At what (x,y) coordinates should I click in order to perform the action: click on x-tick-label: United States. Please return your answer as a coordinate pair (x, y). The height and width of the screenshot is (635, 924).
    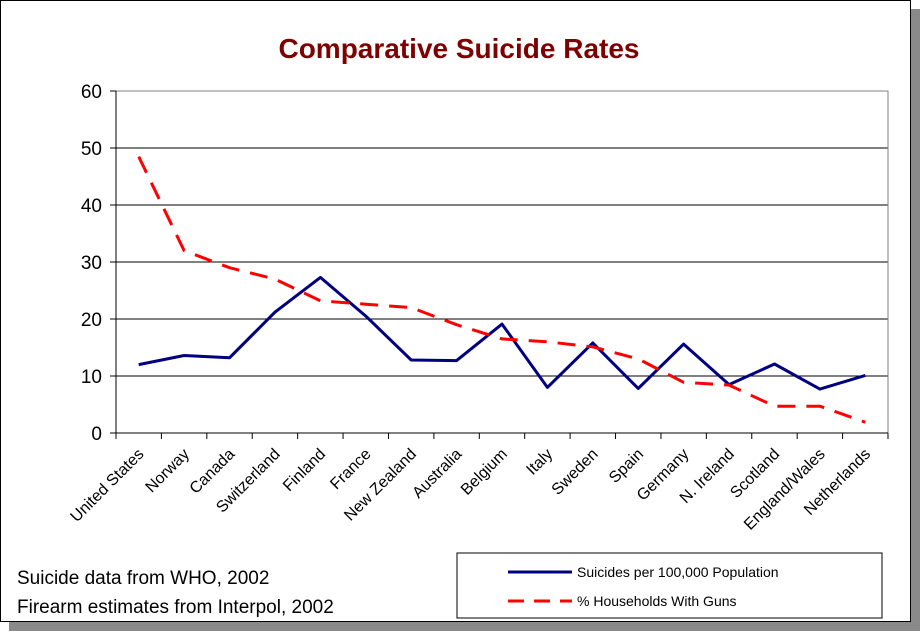
    Looking at the image, I should click on (108, 486).